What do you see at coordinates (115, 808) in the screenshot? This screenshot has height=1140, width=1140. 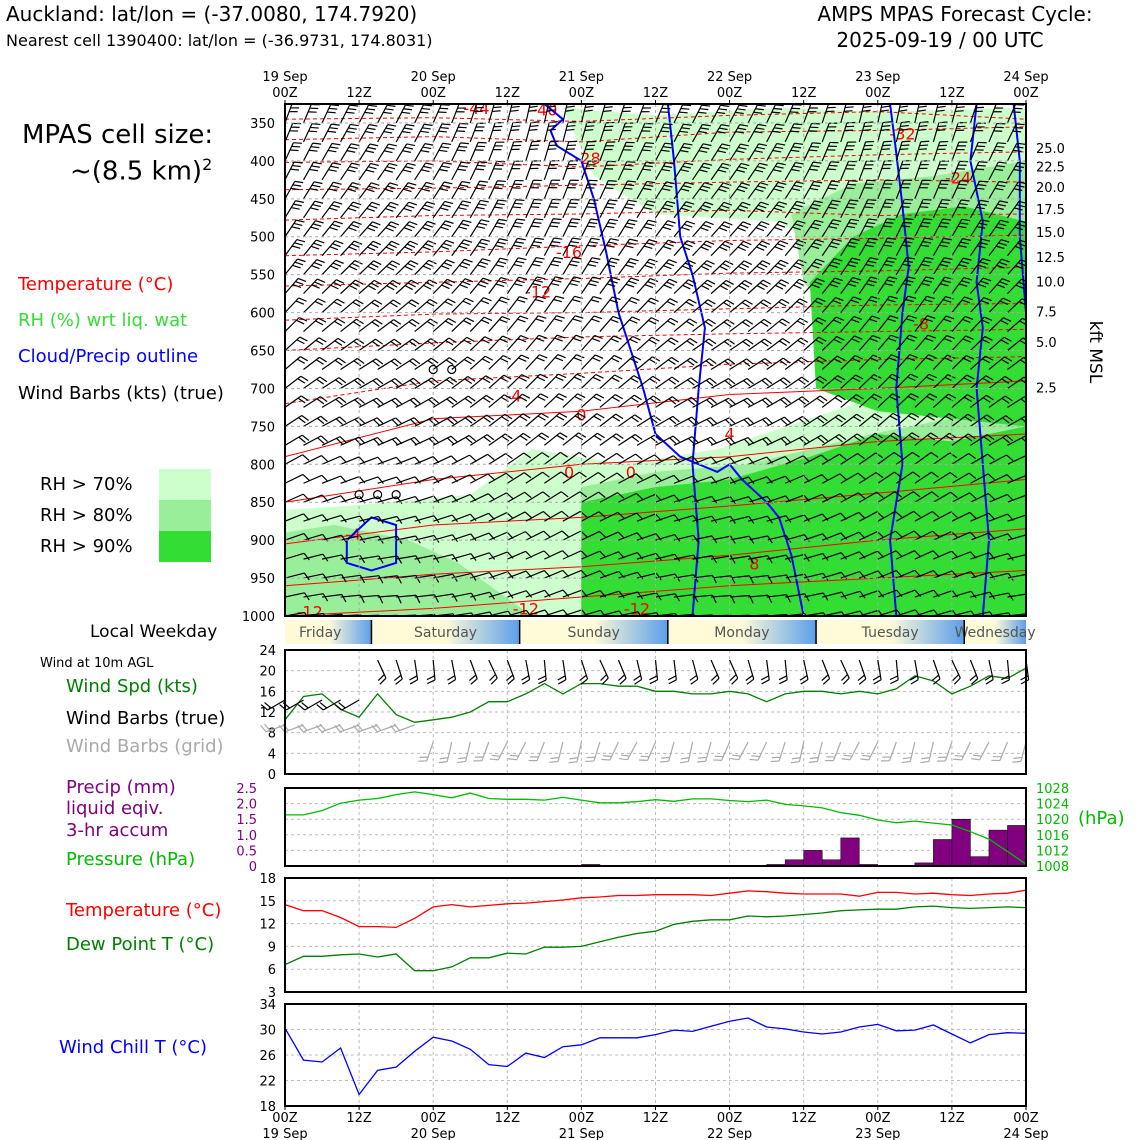 I see `legend-precip-2: liquid eqiv.` at bounding box center [115, 808].